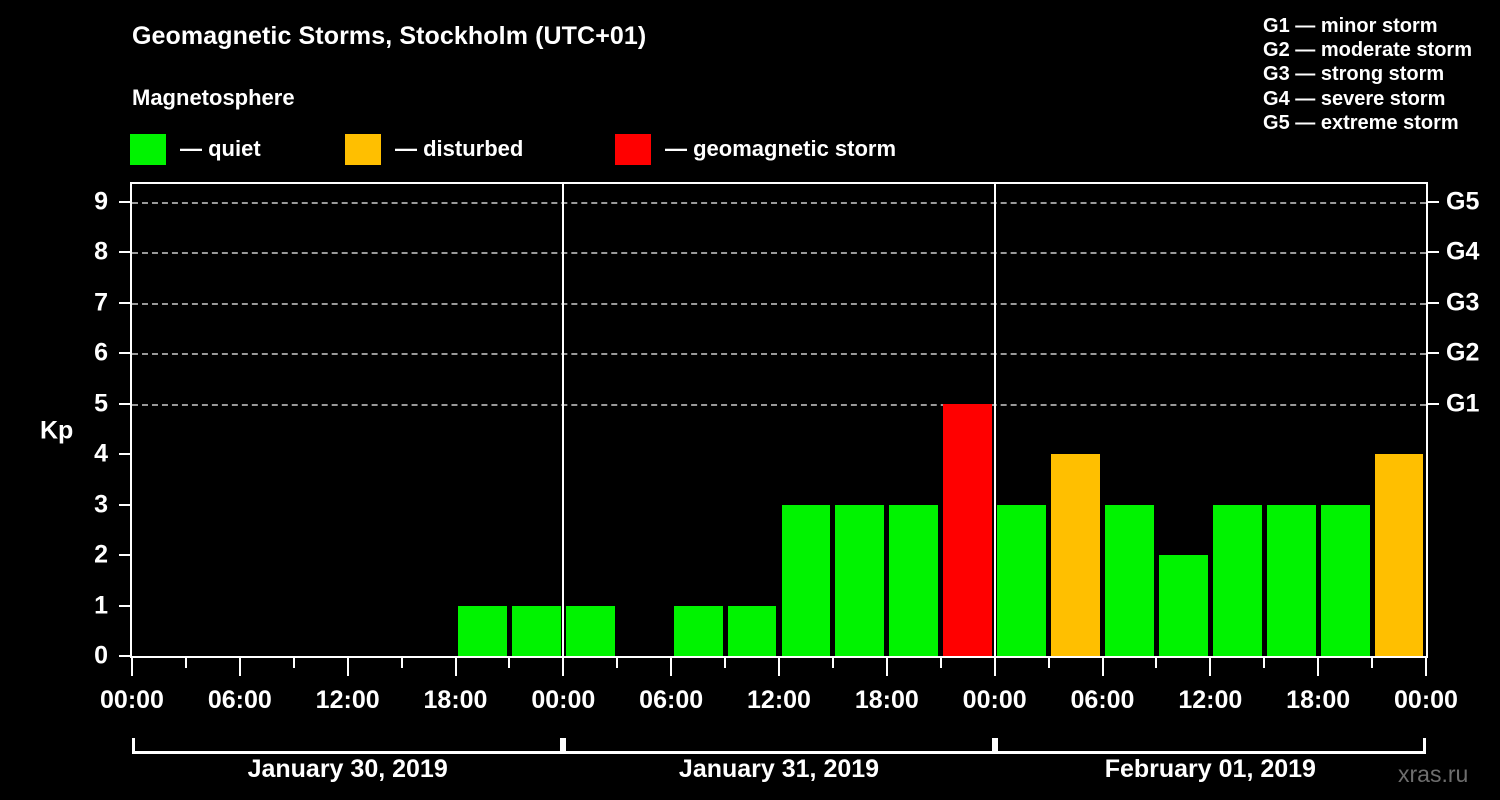 The image size is (1500, 800). I want to click on g-legend-row-5: G5 — extreme storm, so click(1361, 122).